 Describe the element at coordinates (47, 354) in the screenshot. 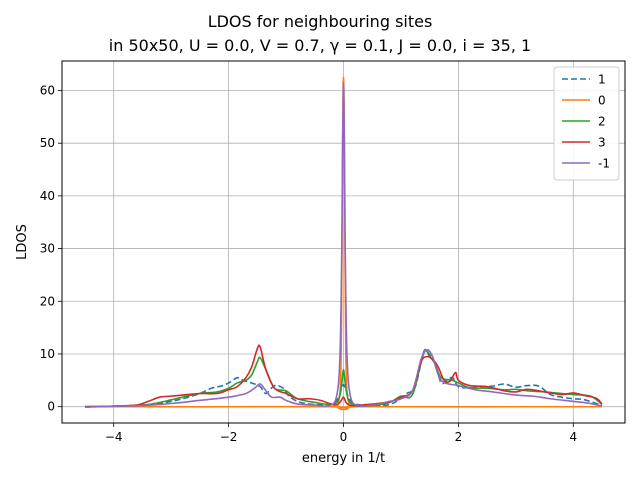

I see `y-tick-label: 10` at that location.